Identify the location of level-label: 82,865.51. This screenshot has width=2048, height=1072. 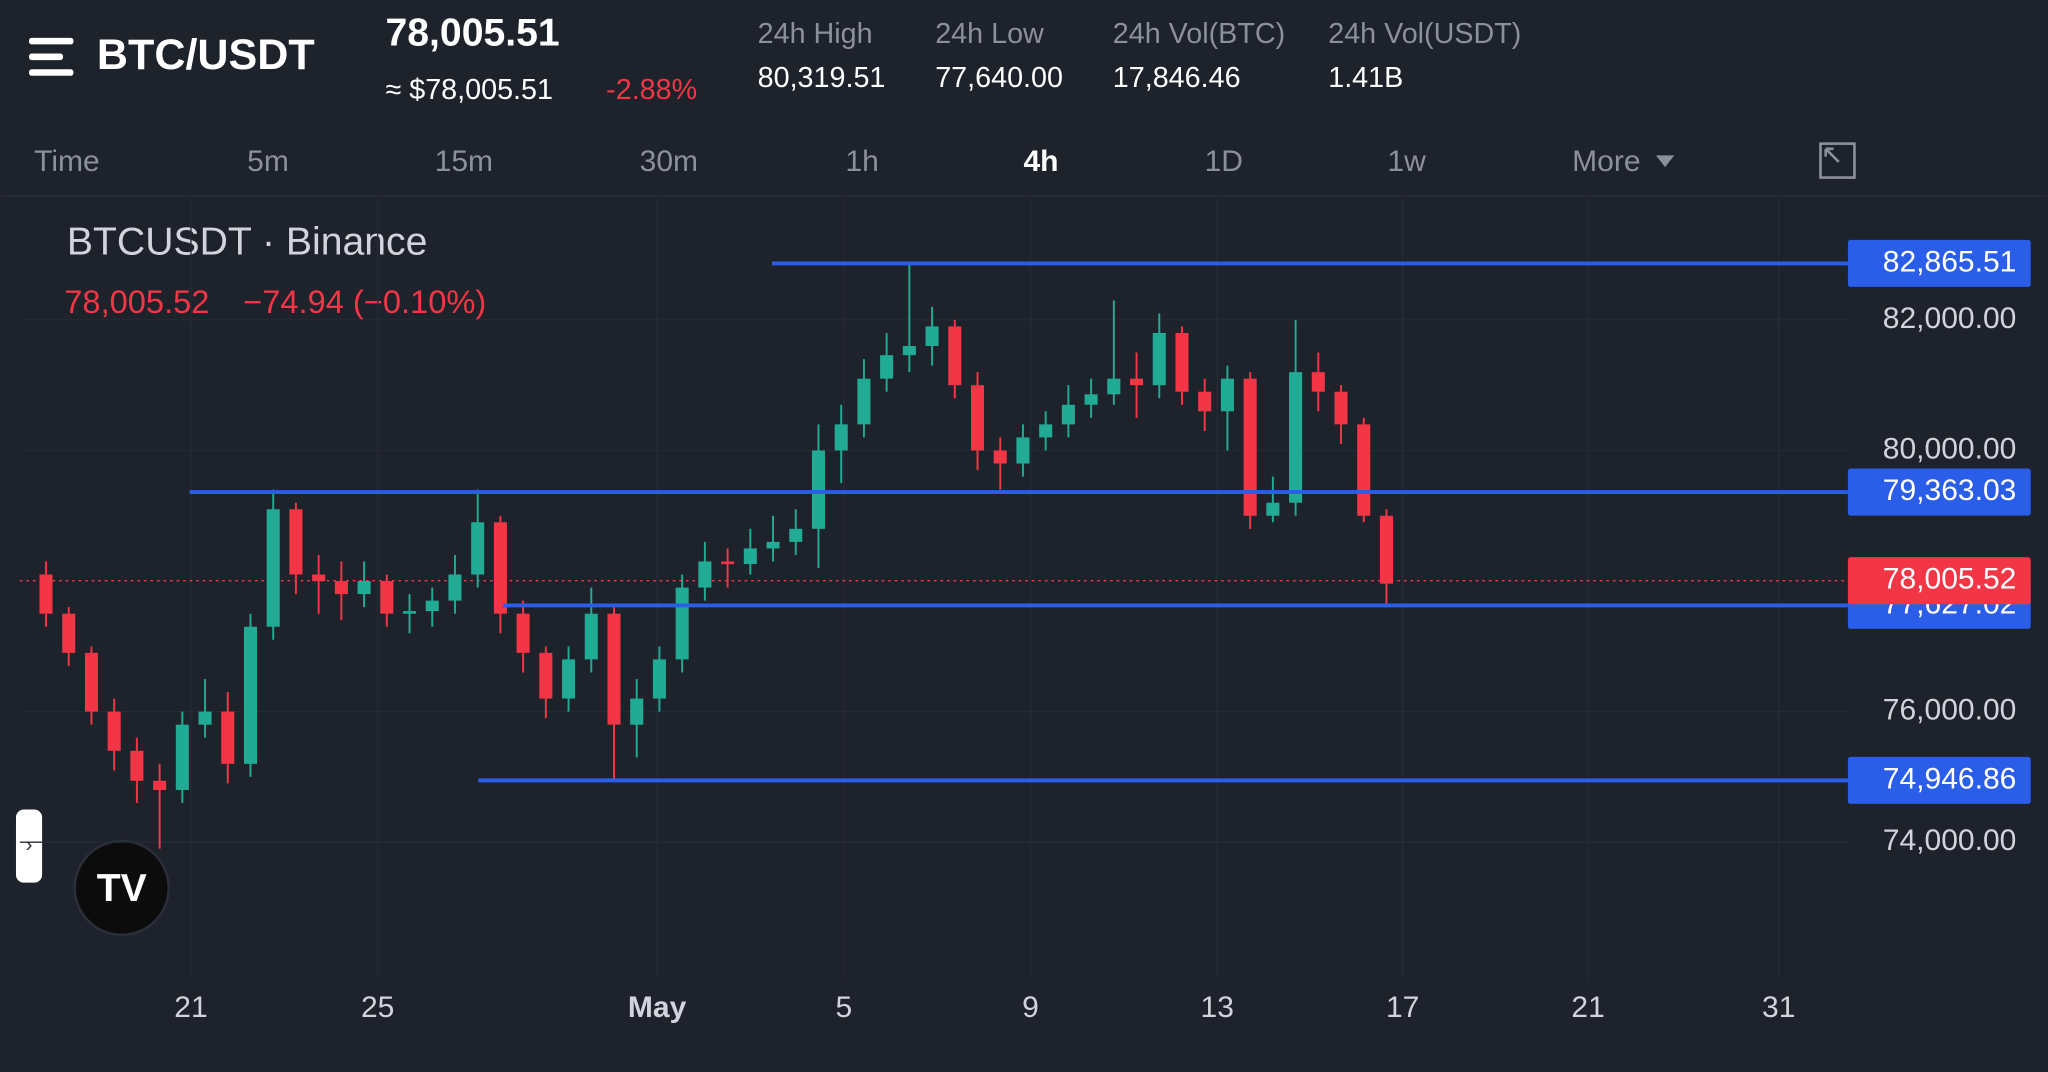
(1950, 261).